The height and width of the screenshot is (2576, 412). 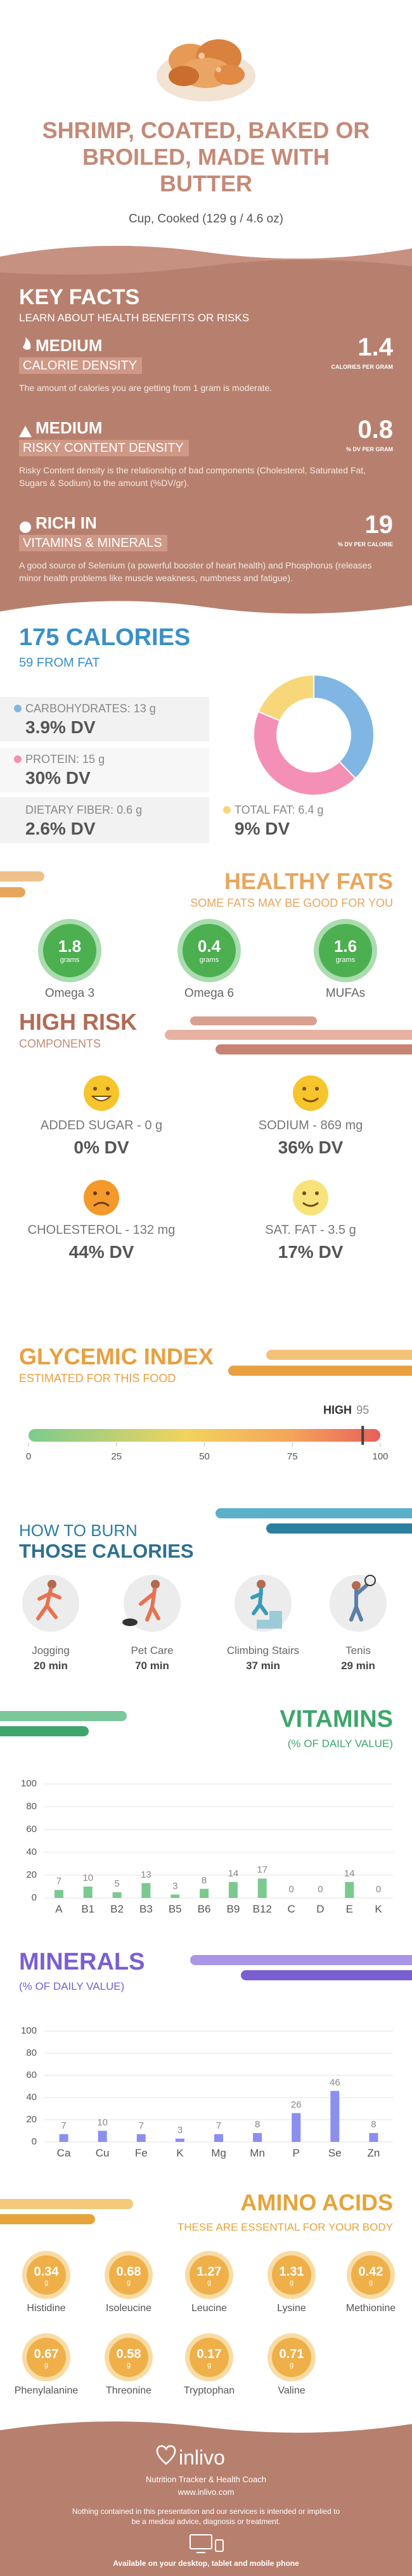 What do you see at coordinates (60, 1043) in the screenshot?
I see `section-subtitle: COMPONENTS` at bounding box center [60, 1043].